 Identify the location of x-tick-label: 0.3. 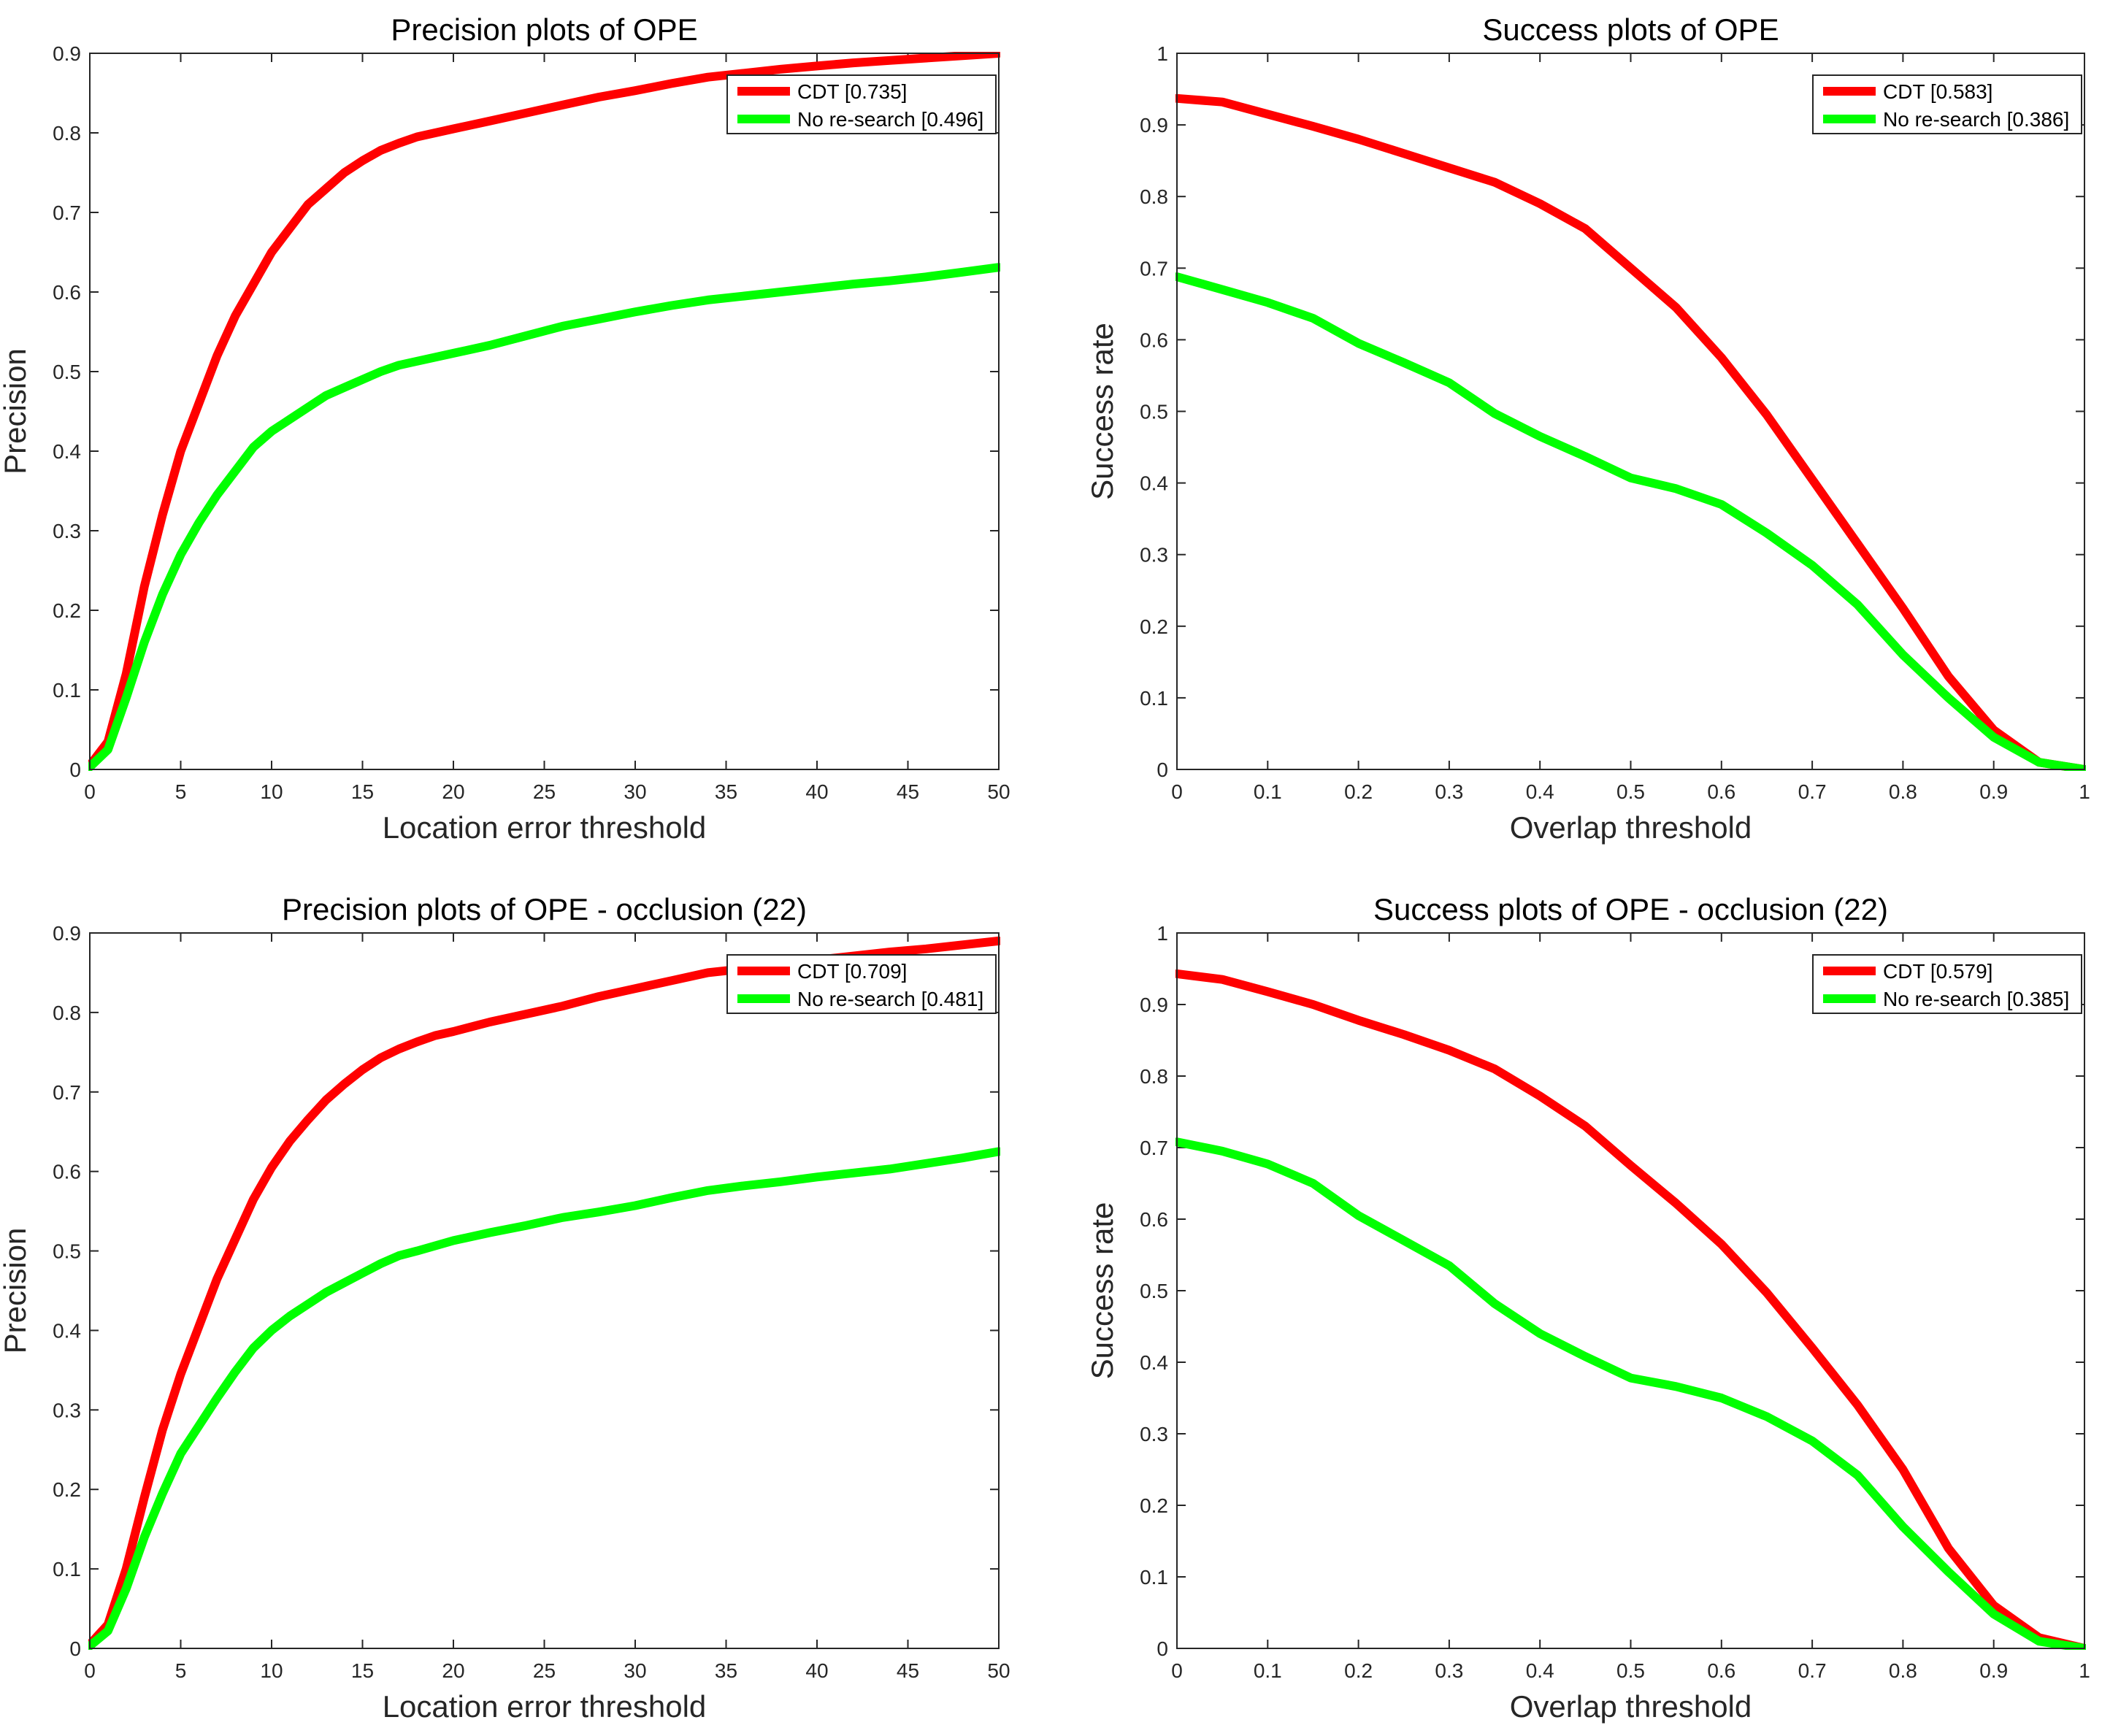
(1449, 791).